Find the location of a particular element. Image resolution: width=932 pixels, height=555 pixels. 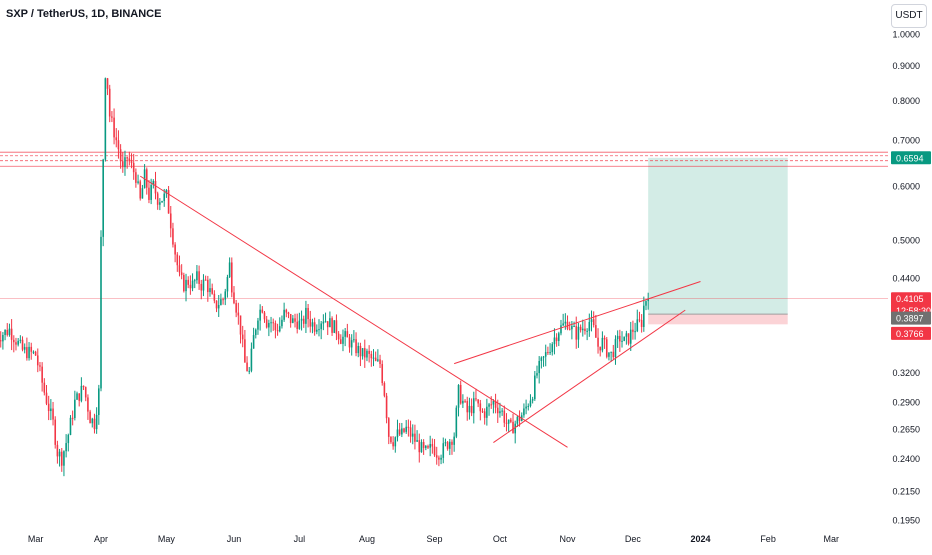

y-tick-label: 0.3200 is located at coordinates (906, 373).